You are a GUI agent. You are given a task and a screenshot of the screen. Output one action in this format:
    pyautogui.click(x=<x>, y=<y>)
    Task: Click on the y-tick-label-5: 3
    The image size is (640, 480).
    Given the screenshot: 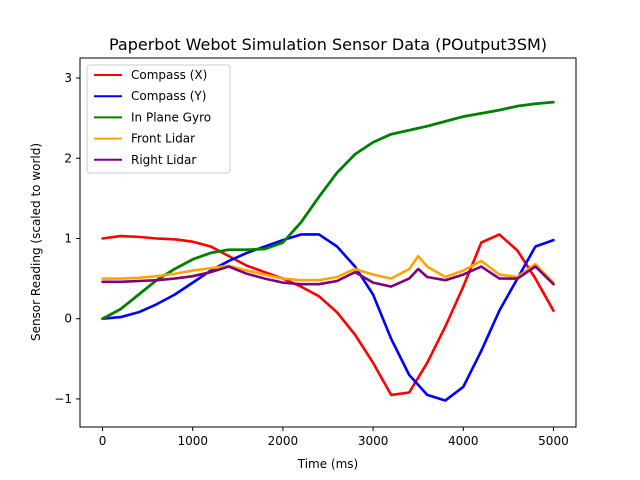 What is the action you would take?
    pyautogui.click(x=68, y=78)
    